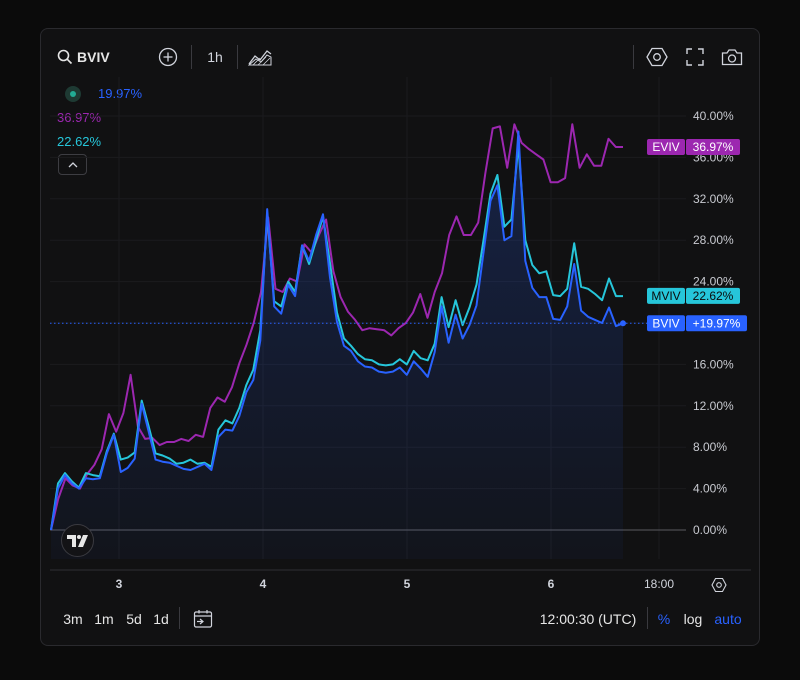 This screenshot has height=680, width=800. What do you see at coordinates (693, 619) in the screenshot?
I see `log-scale-toggle: log` at bounding box center [693, 619].